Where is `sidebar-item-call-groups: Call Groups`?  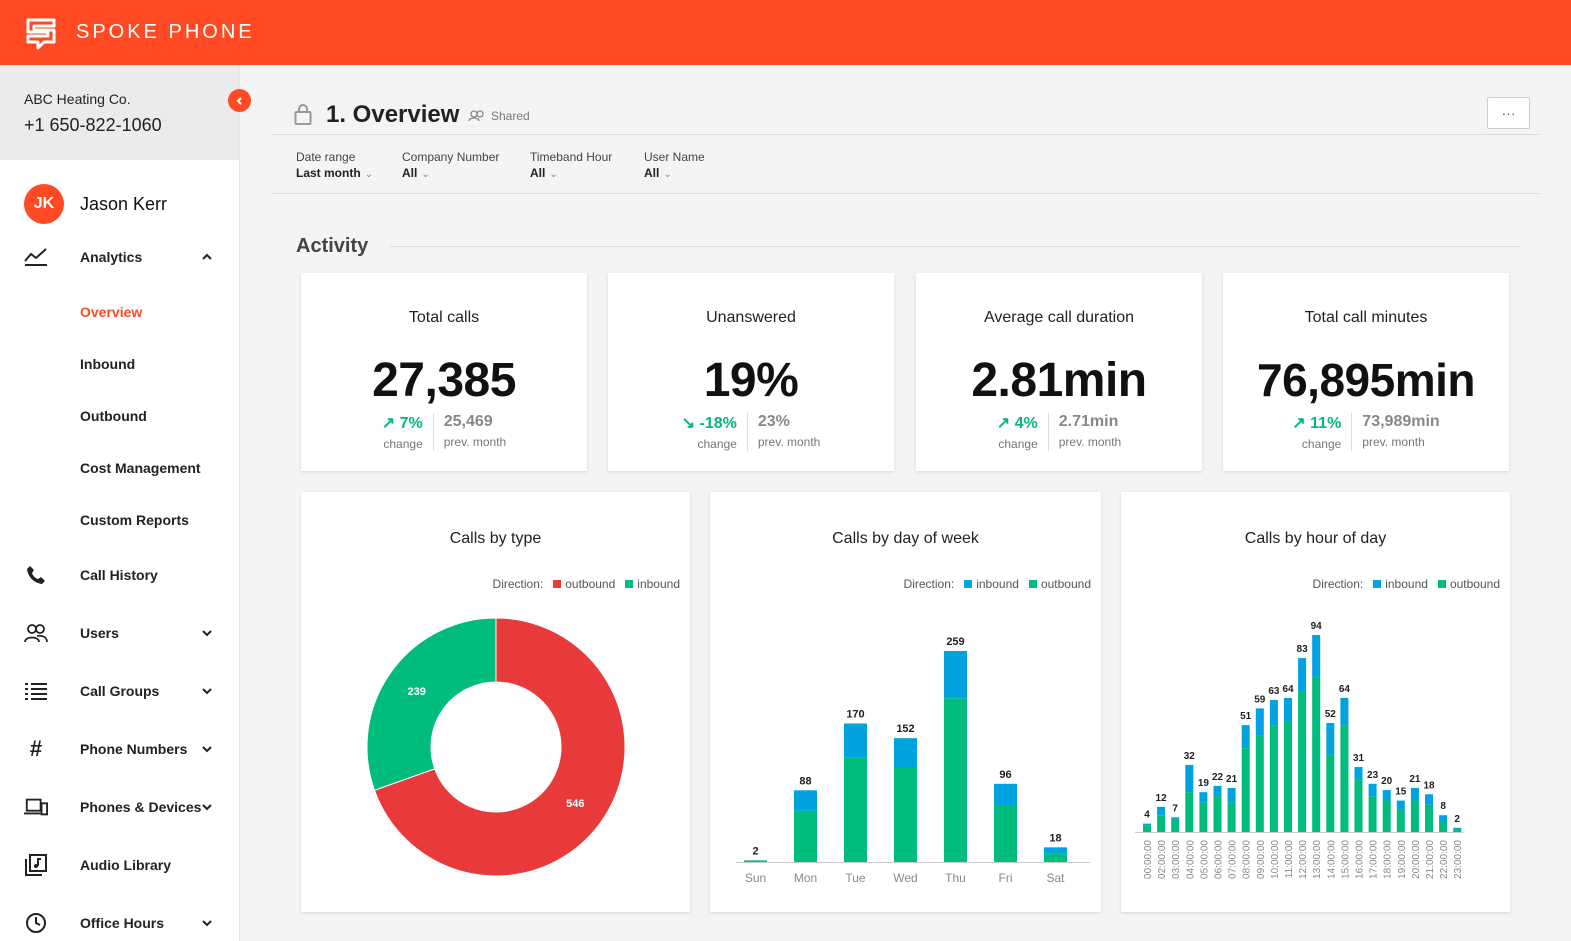 sidebar-item-call-groups: Call Groups is located at coordinates (119, 691).